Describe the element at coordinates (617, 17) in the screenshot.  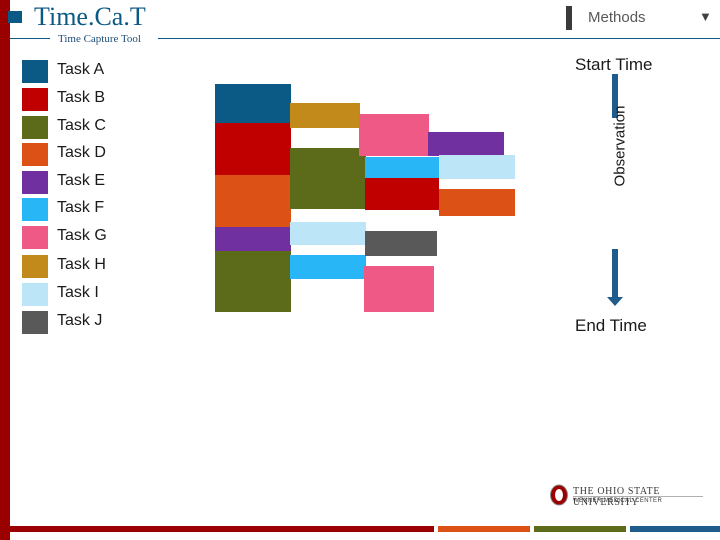
I see `methods-dropdown-label: Methods` at that location.